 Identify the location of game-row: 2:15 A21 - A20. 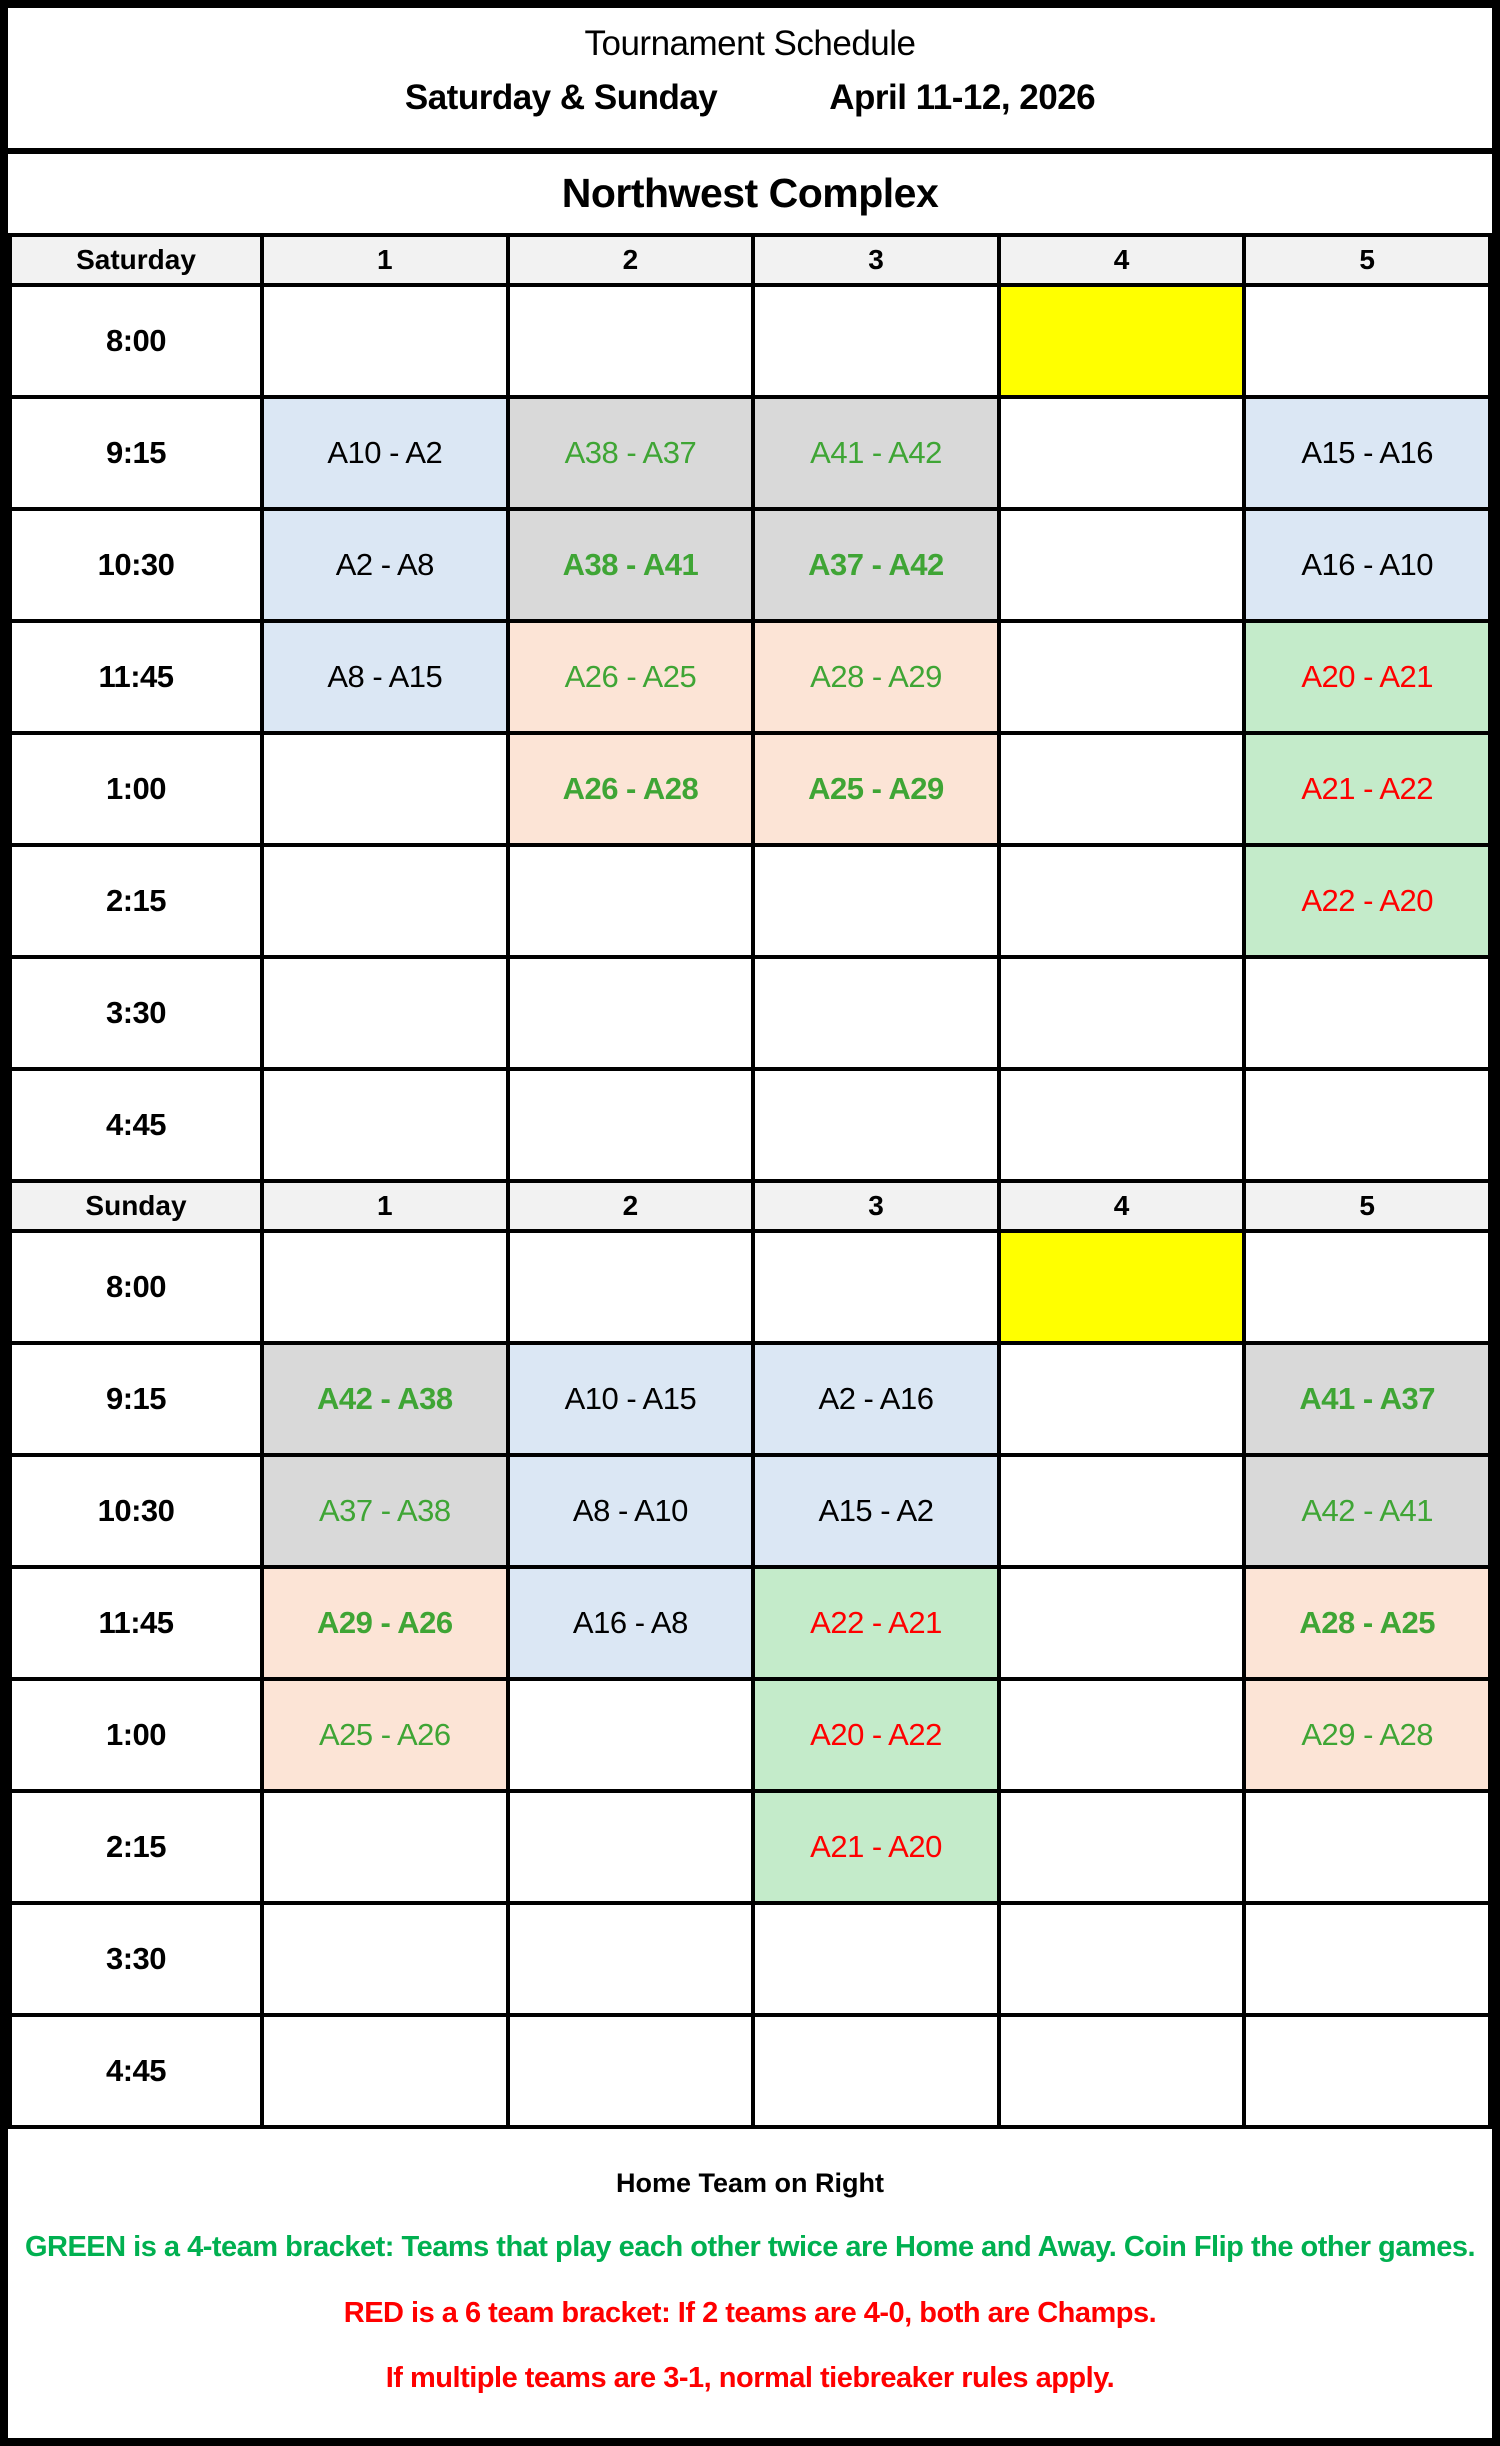
(750, 1847).